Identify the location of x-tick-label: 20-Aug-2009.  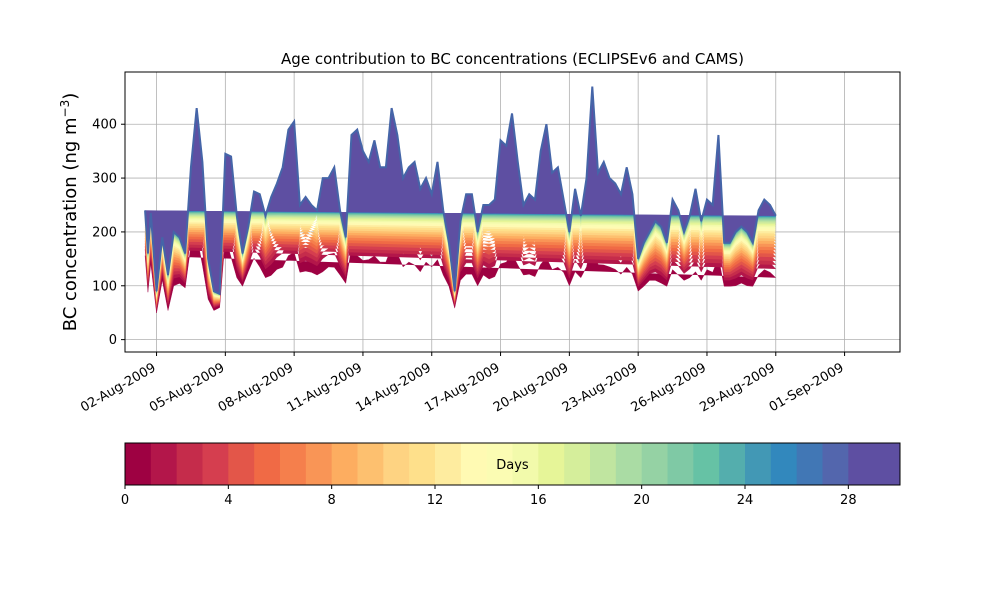
(531, 387).